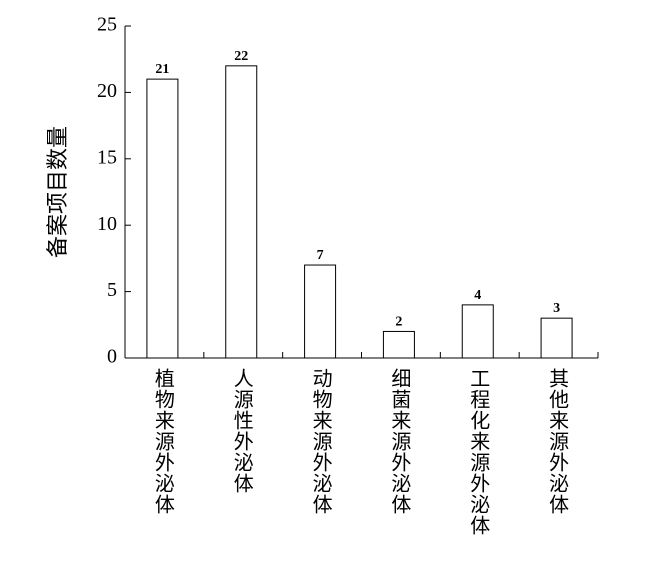 The image size is (665, 575). I want to click on data-label: 21, so click(162, 69).